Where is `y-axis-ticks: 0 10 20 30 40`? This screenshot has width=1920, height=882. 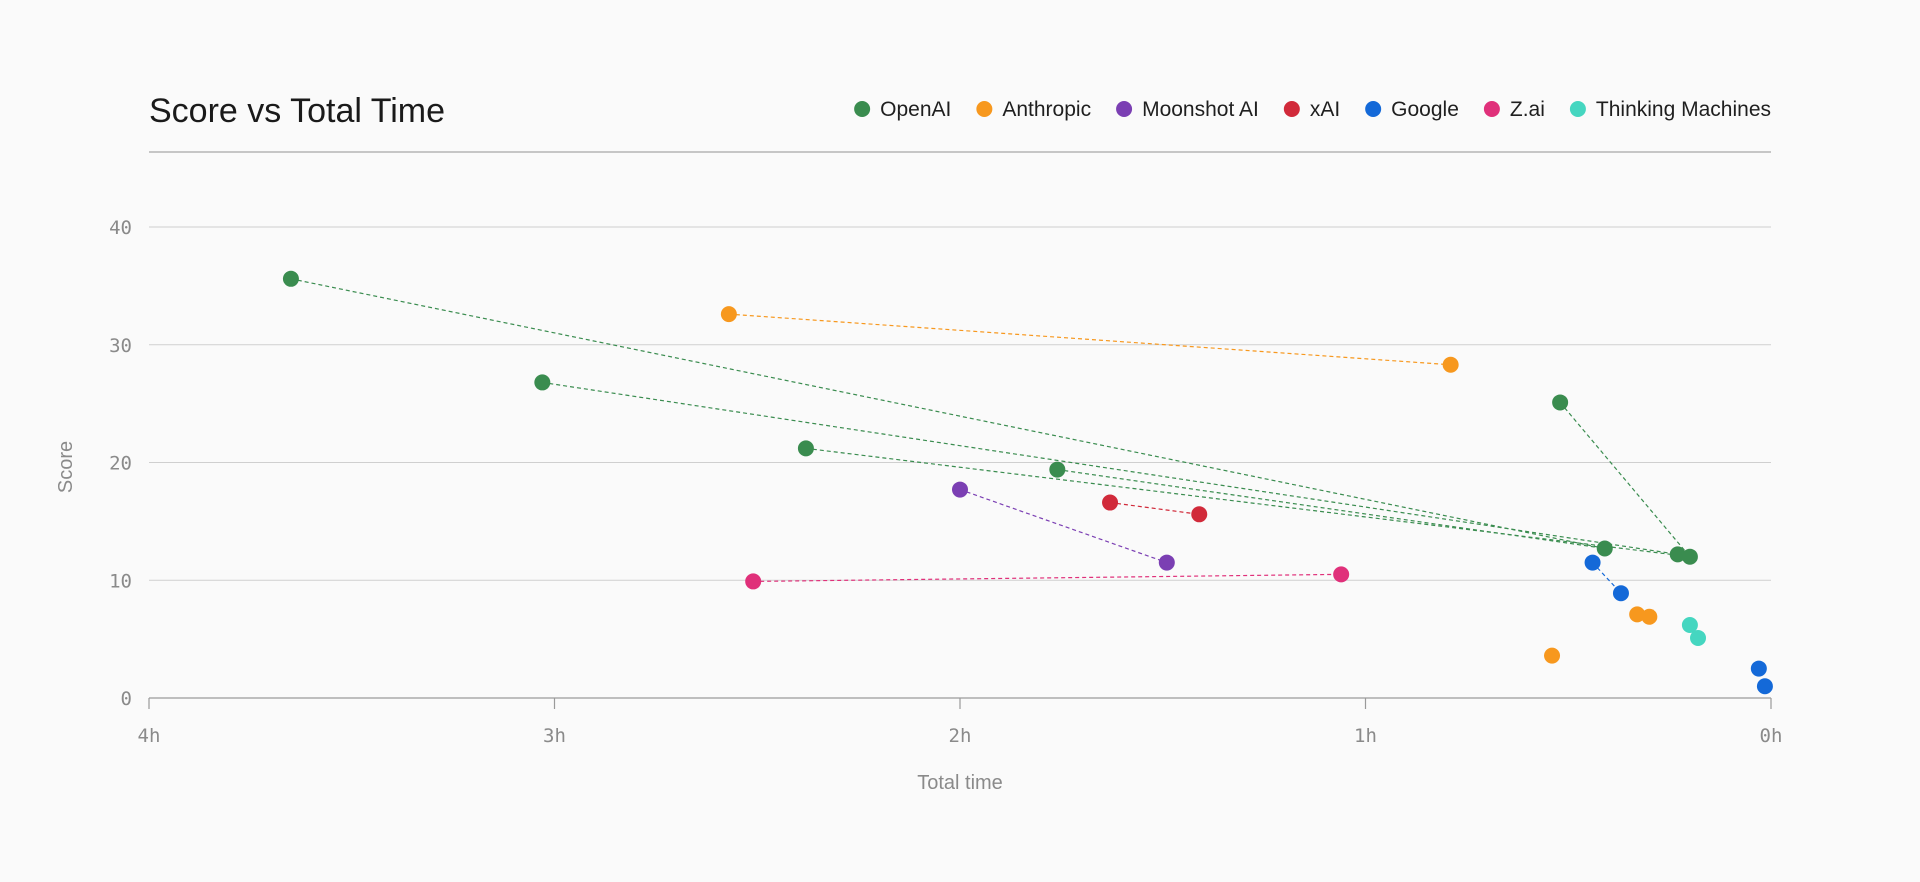
y-axis-ticks: 0 10 20 30 40 is located at coordinates (120, 463).